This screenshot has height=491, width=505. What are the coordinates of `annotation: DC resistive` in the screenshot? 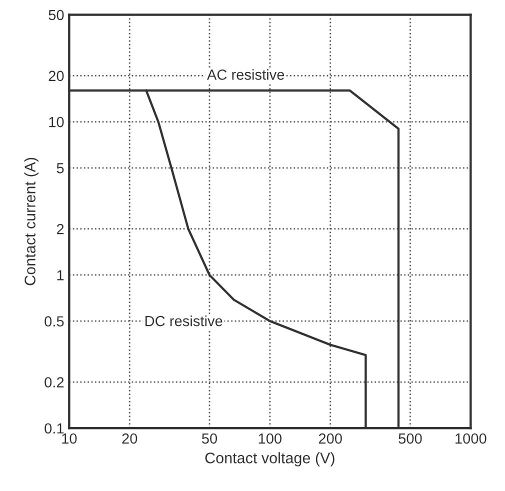 It's located at (184, 321).